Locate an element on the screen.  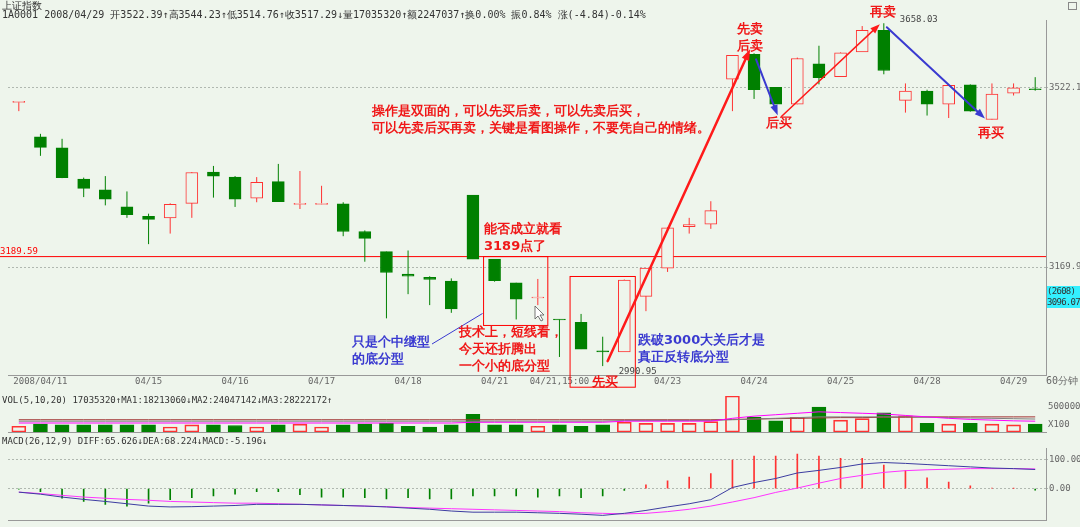
annotation: 能否成立就看 is located at coordinates (523, 229).